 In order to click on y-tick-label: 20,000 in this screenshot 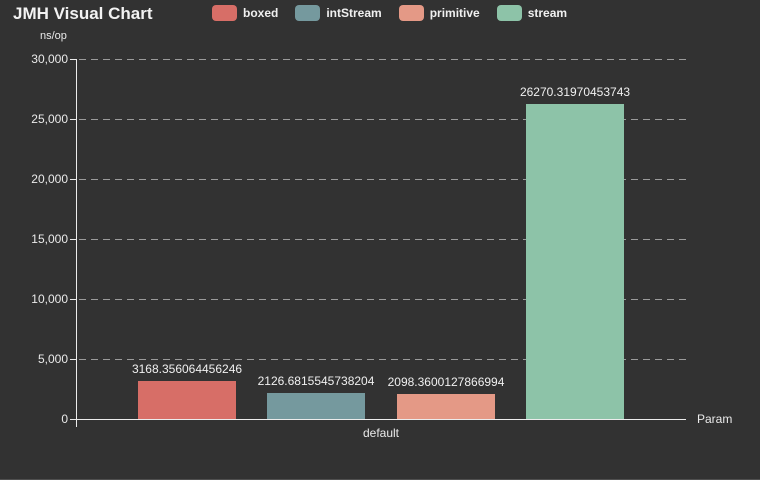, I will do `click(49, 179)`.